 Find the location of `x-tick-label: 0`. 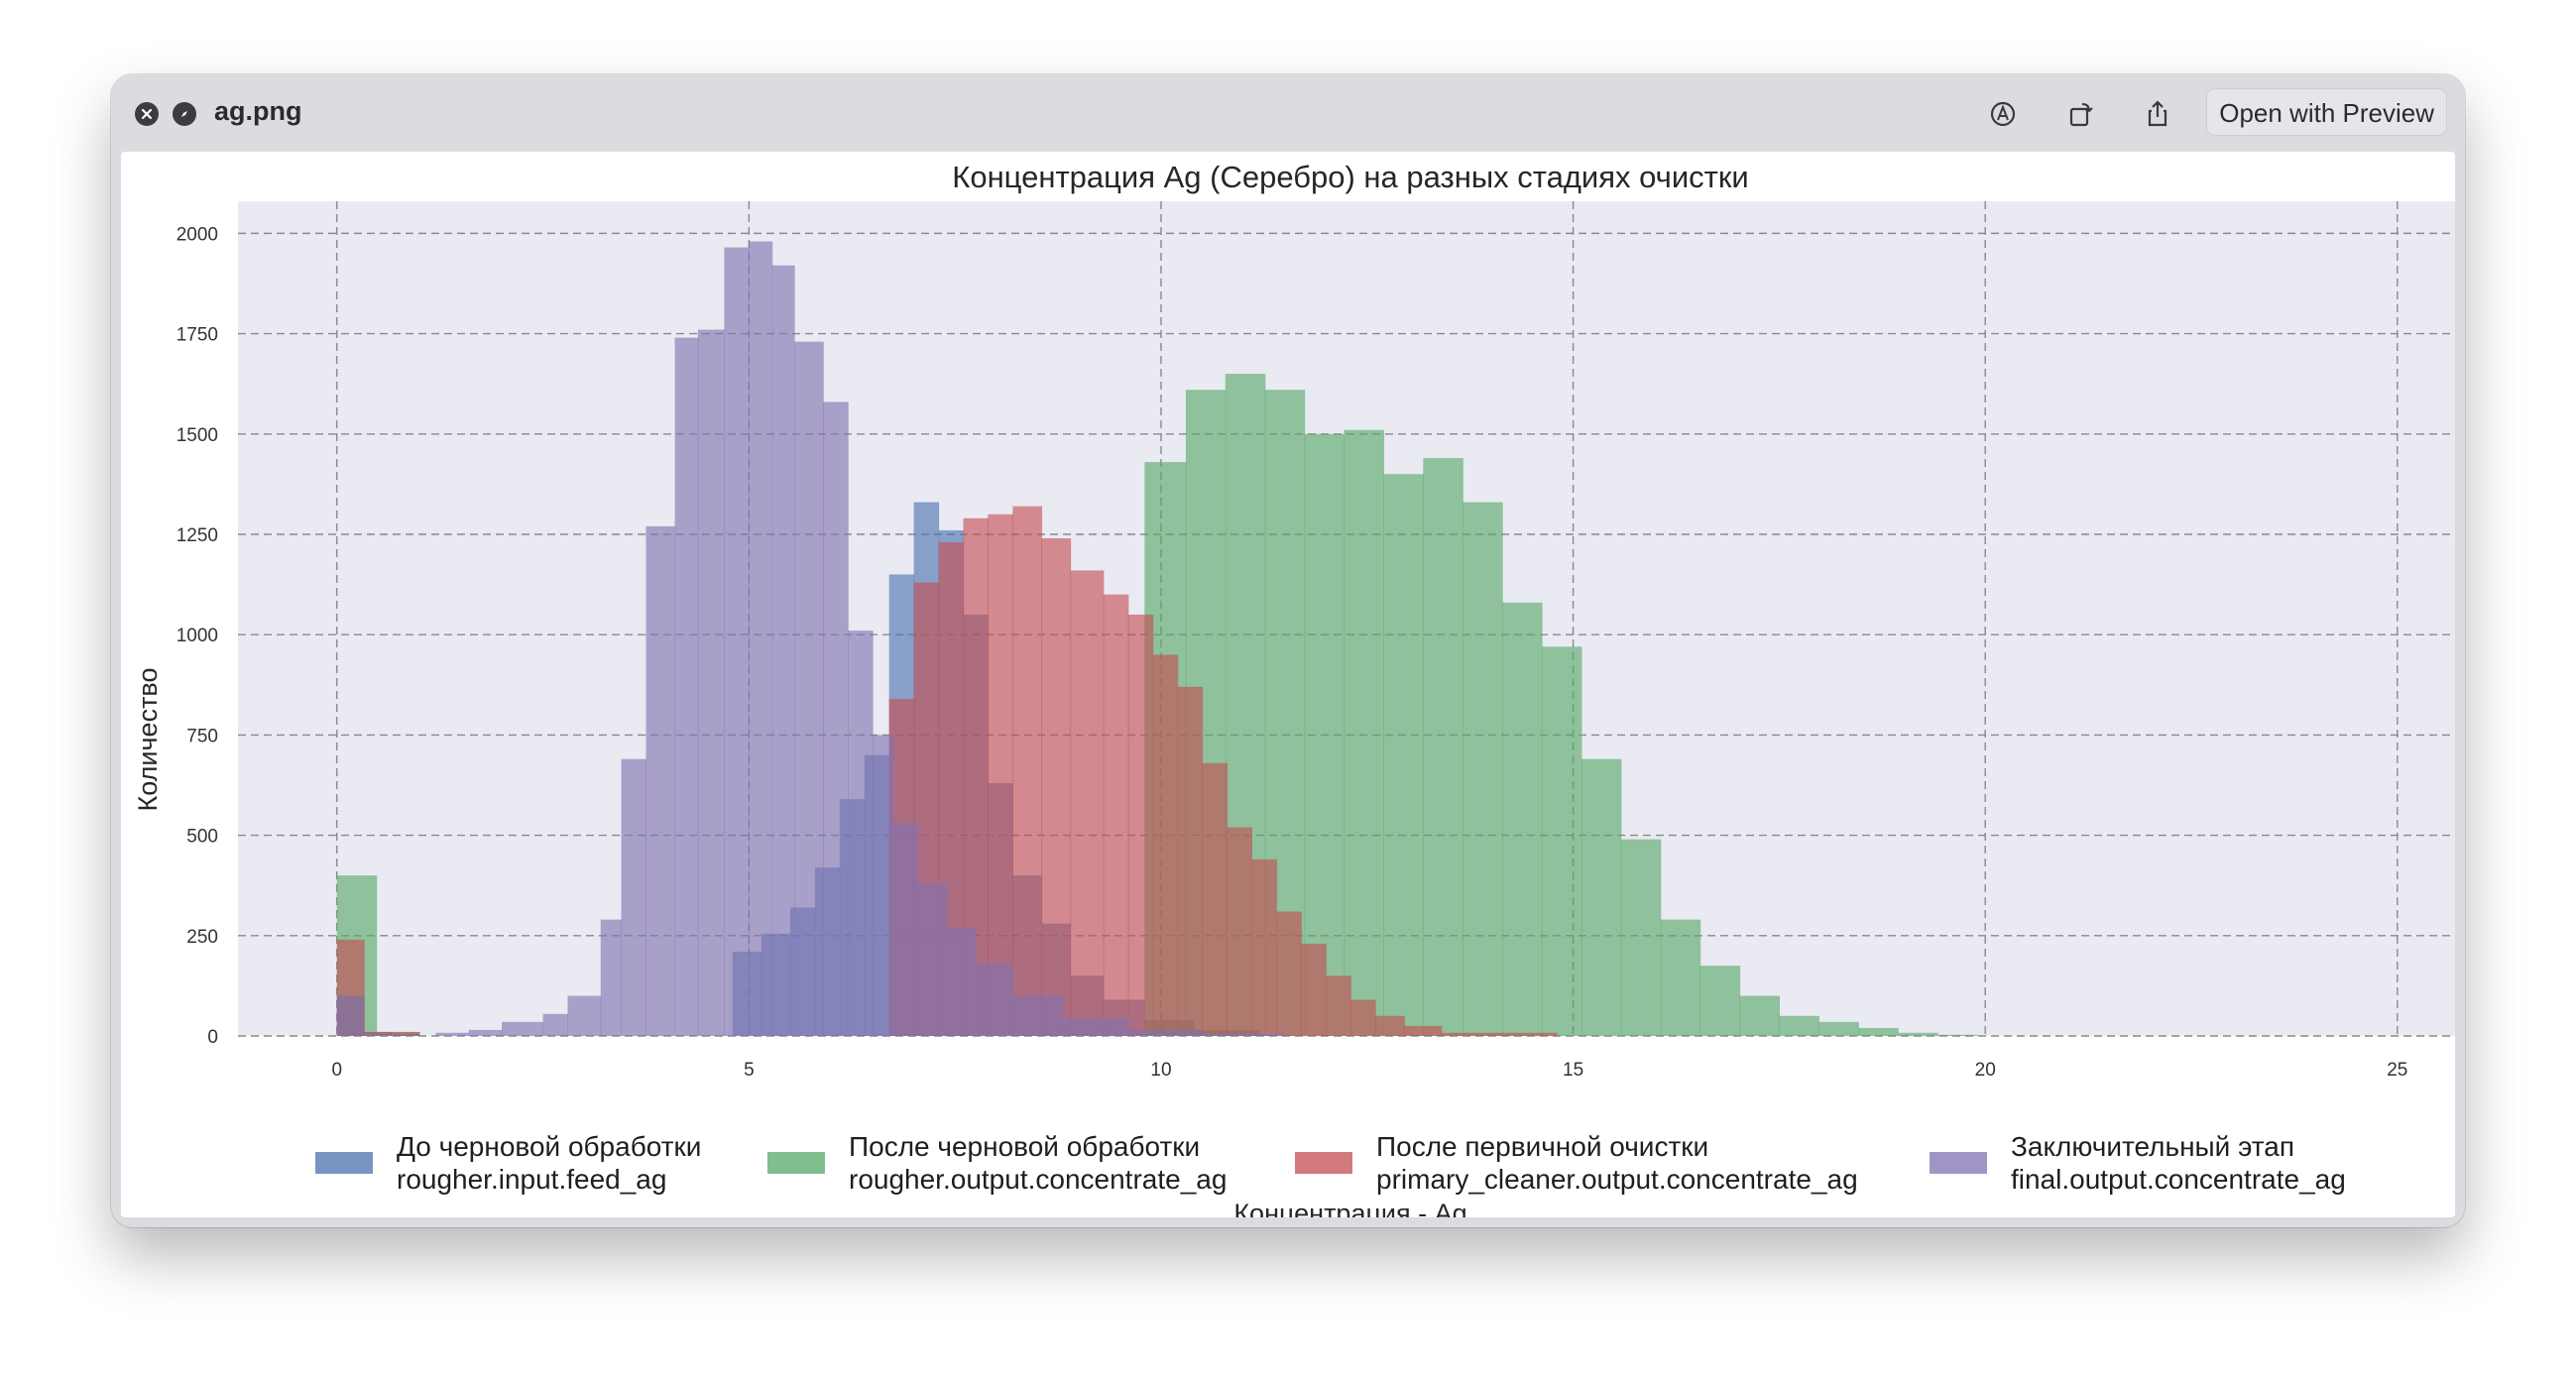

x-tick-label: 0 is located at coordinates (336, 1070).